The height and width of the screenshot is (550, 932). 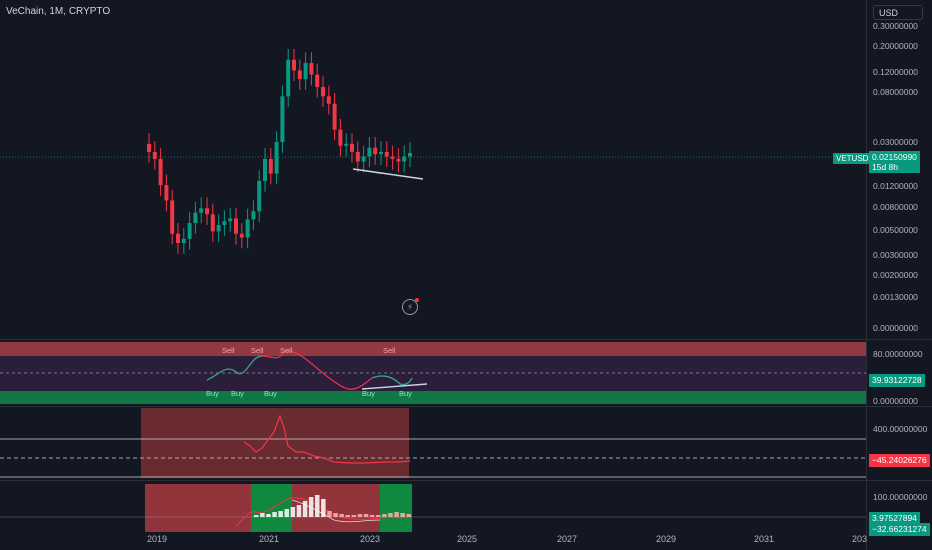 I want to click on osc1-trendline, so click(x=394, y=386).